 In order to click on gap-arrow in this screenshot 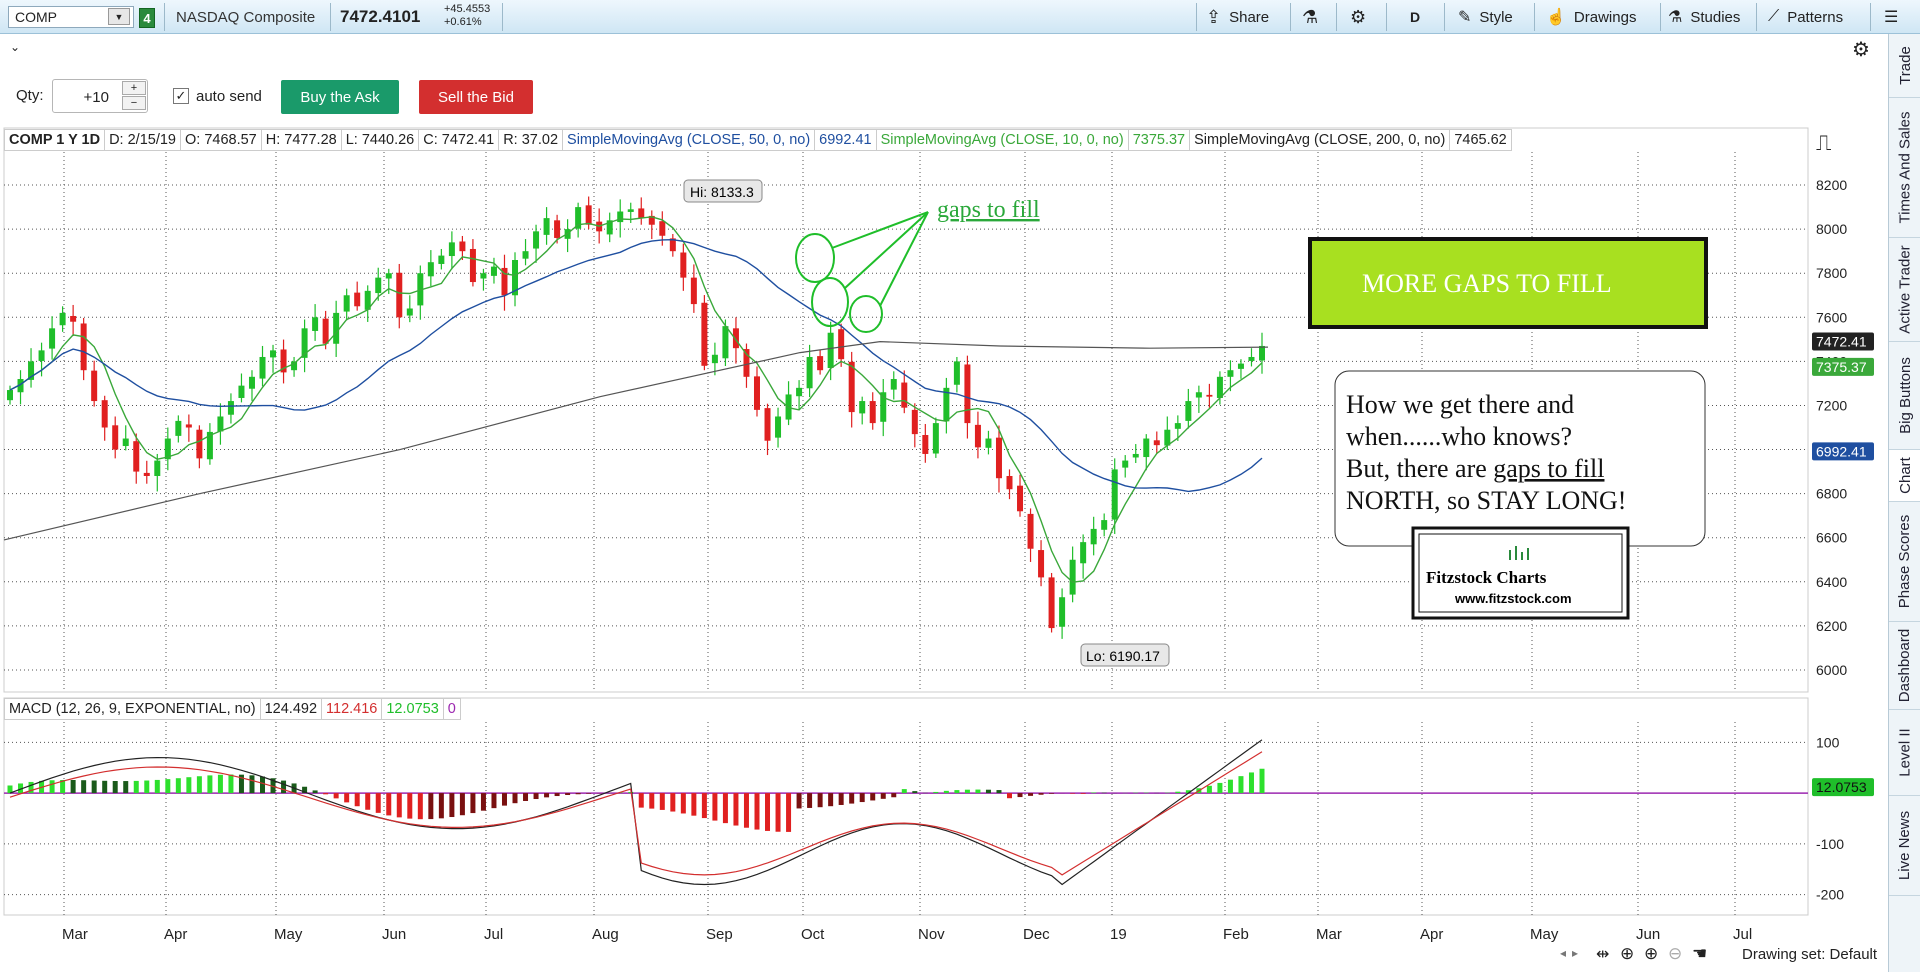, I will do `click(904, 259)`.